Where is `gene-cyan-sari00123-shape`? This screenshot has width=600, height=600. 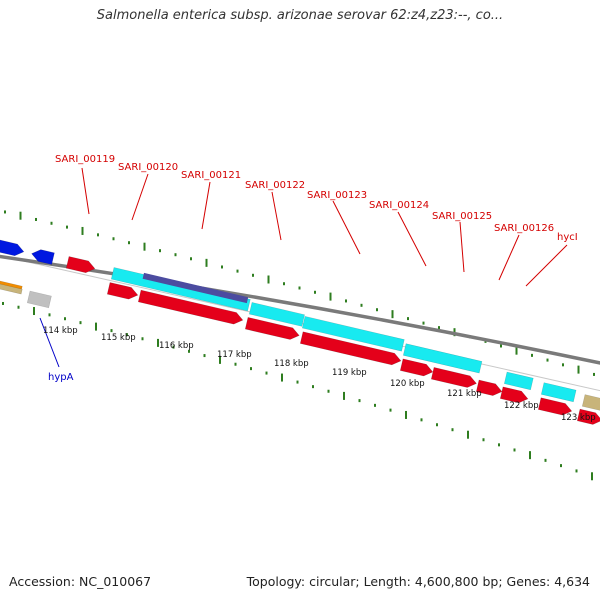
gene-cyan-sari00123-shape is located at coordinates (353, 334).